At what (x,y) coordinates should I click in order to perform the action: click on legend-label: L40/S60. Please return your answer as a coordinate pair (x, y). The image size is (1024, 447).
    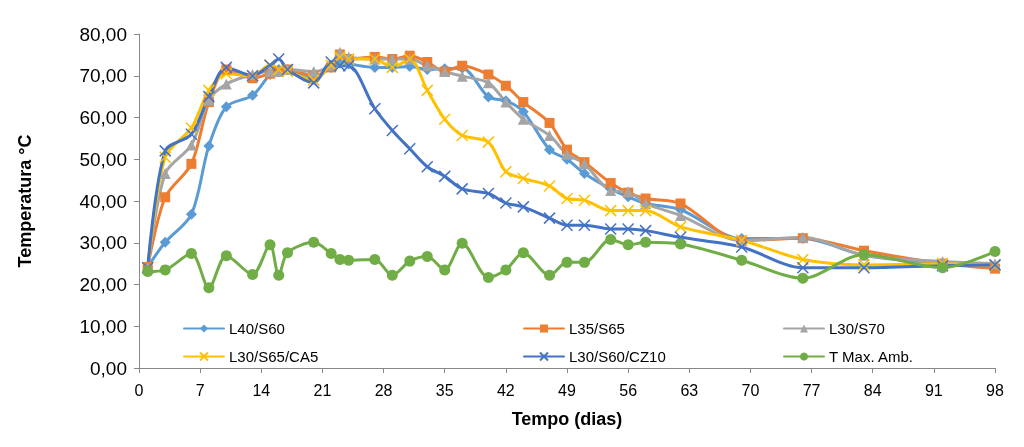
    Looking at the image, I should click on (257, 328).